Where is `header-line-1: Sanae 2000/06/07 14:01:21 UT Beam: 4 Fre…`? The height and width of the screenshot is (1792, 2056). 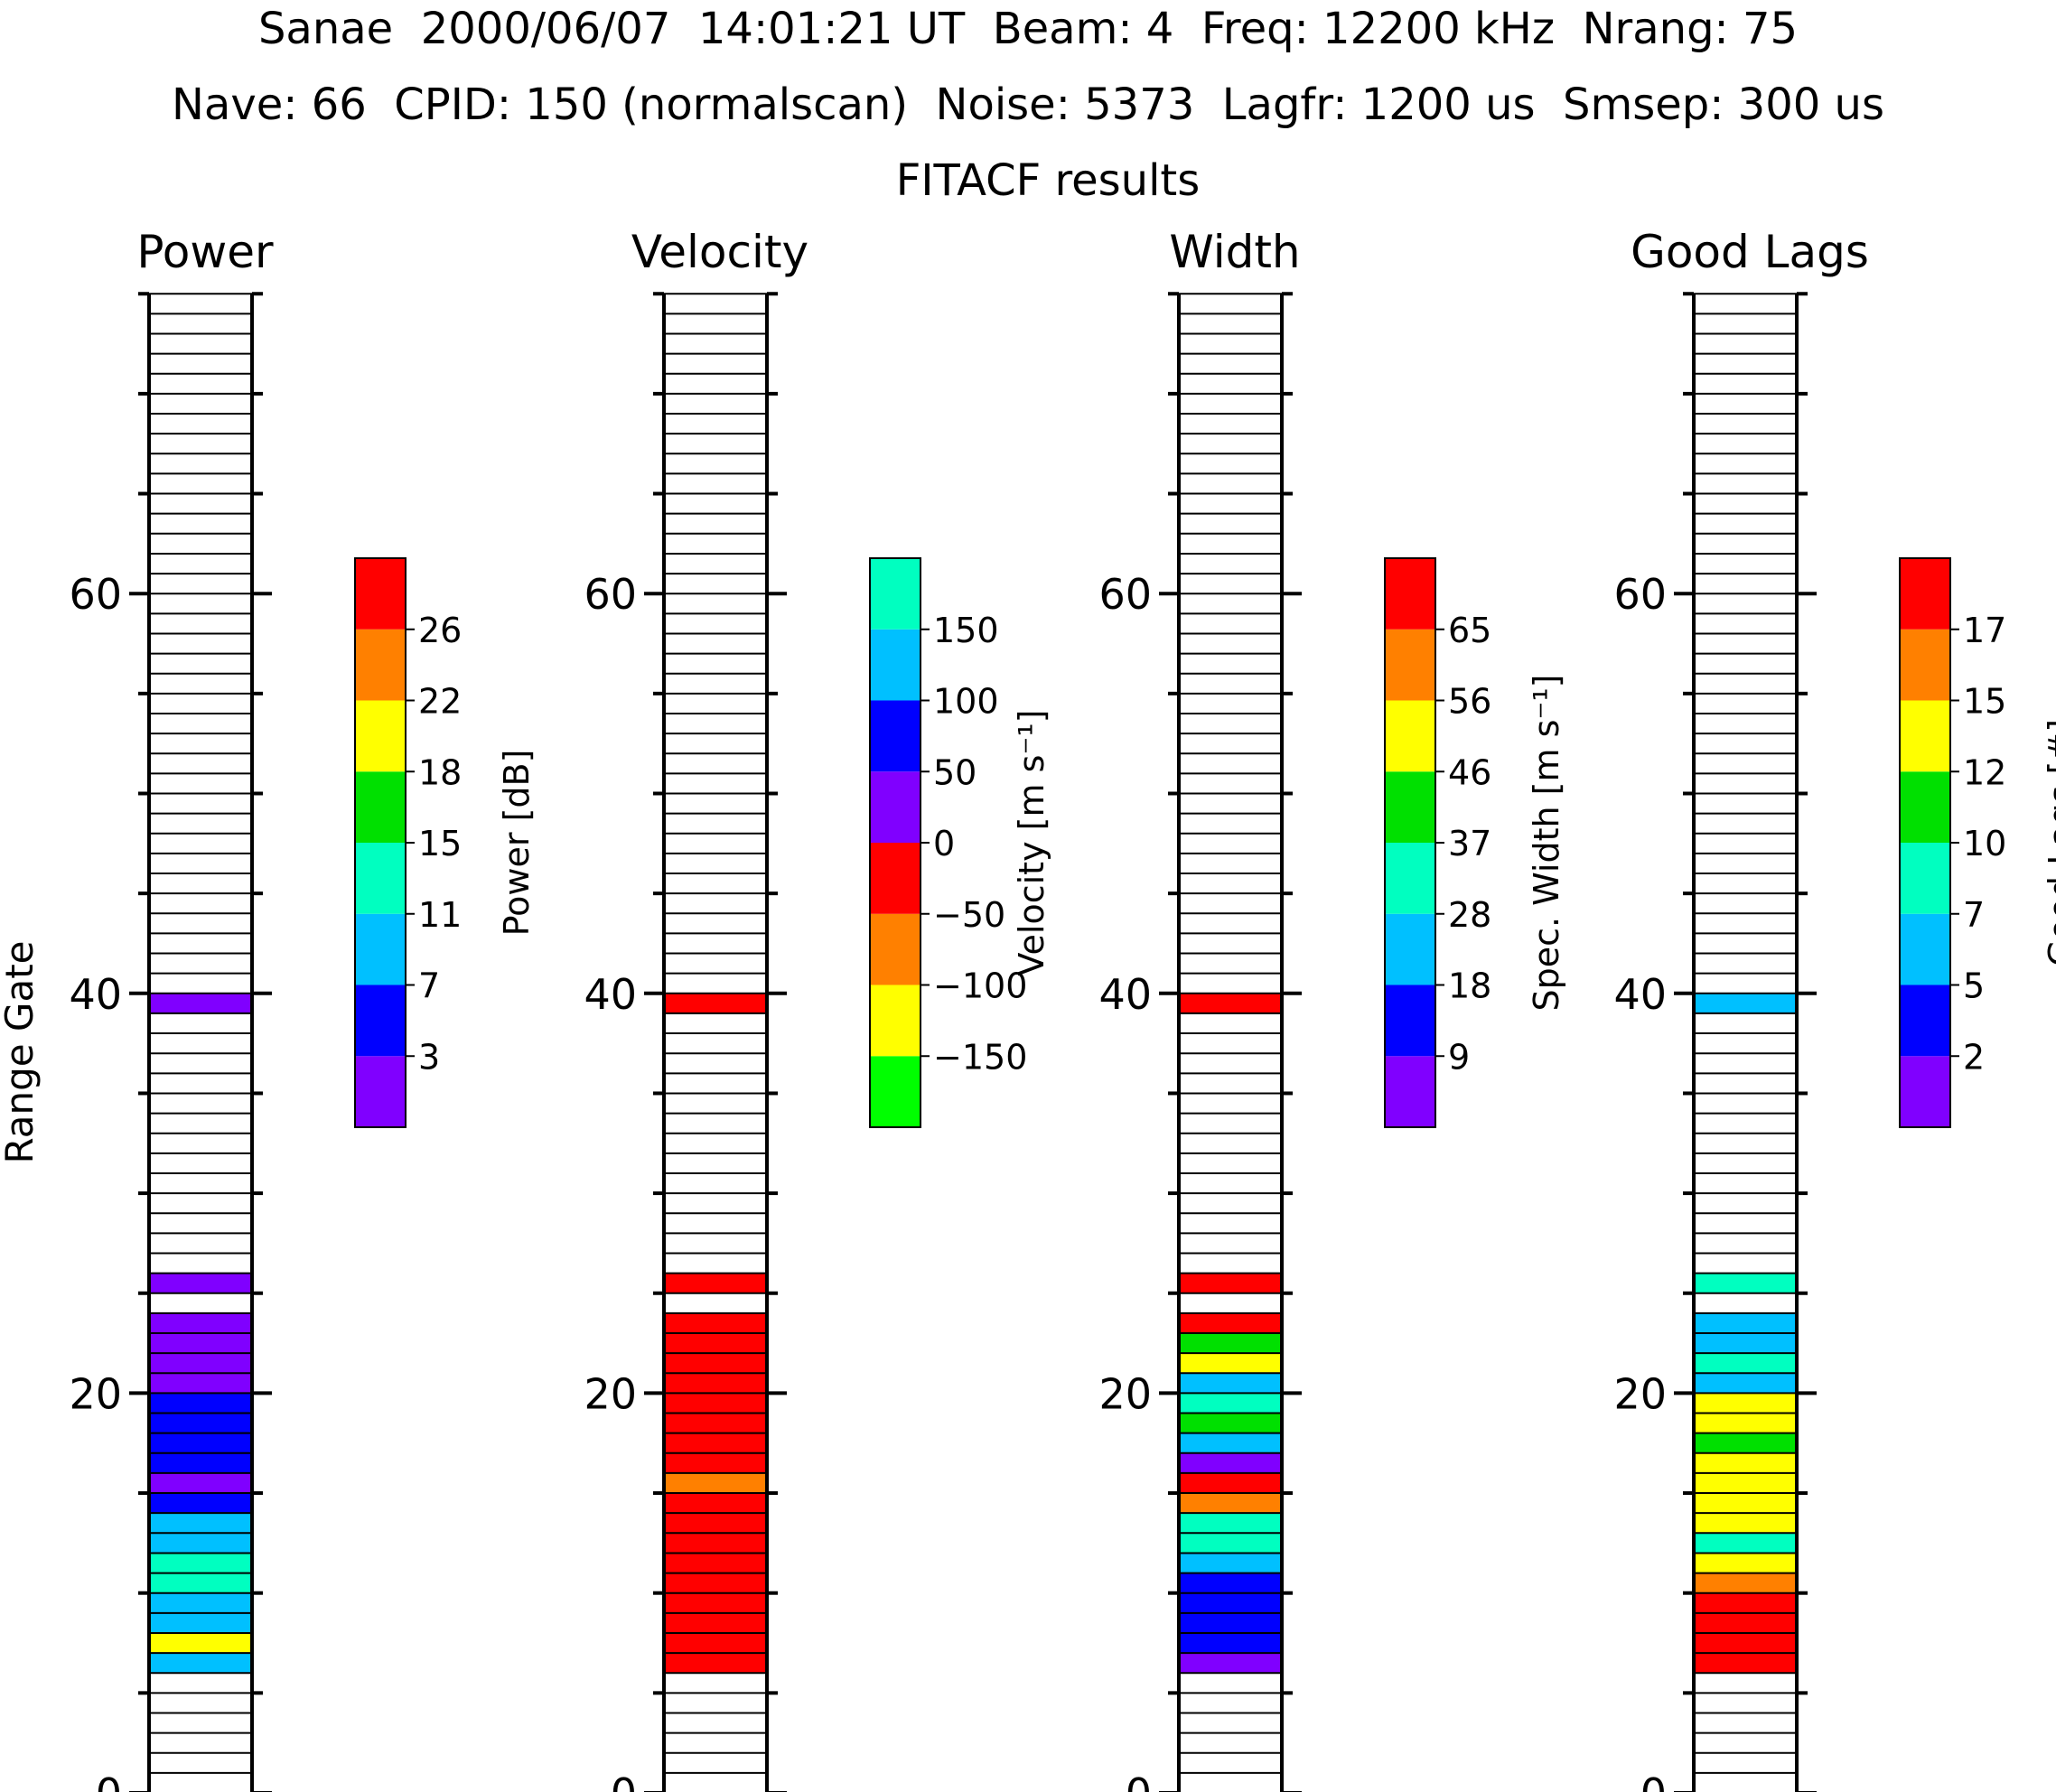
header-line-1: Sanae 2000/06/07 14:01:21 UT Beam: 4 Fre… is located at coordinates (1028, 29).